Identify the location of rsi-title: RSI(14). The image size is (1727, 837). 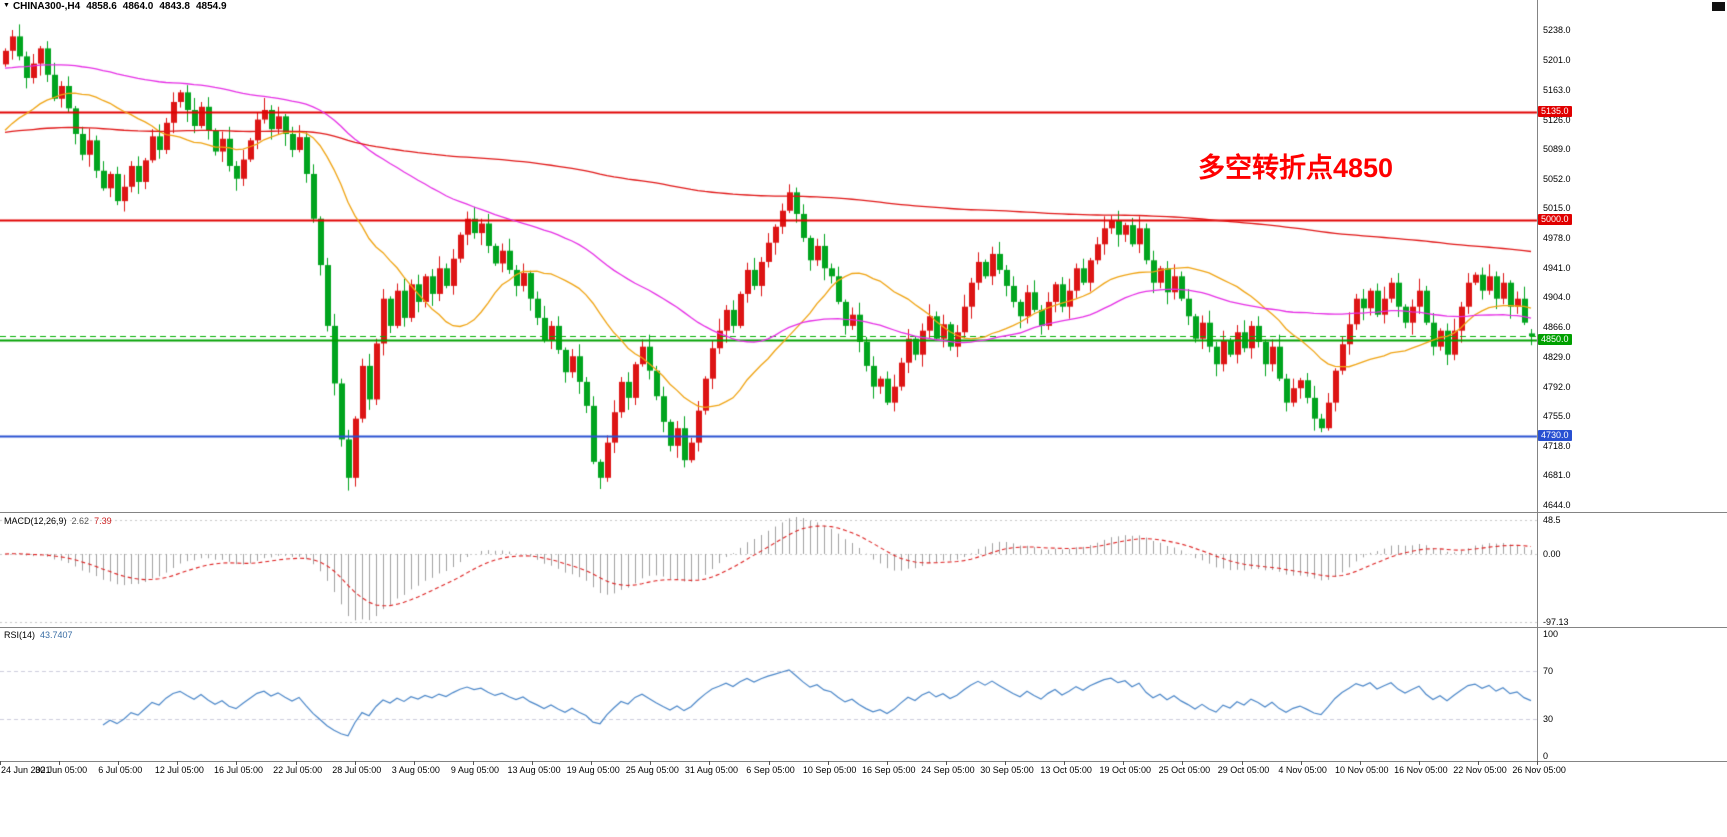
(20, 635).